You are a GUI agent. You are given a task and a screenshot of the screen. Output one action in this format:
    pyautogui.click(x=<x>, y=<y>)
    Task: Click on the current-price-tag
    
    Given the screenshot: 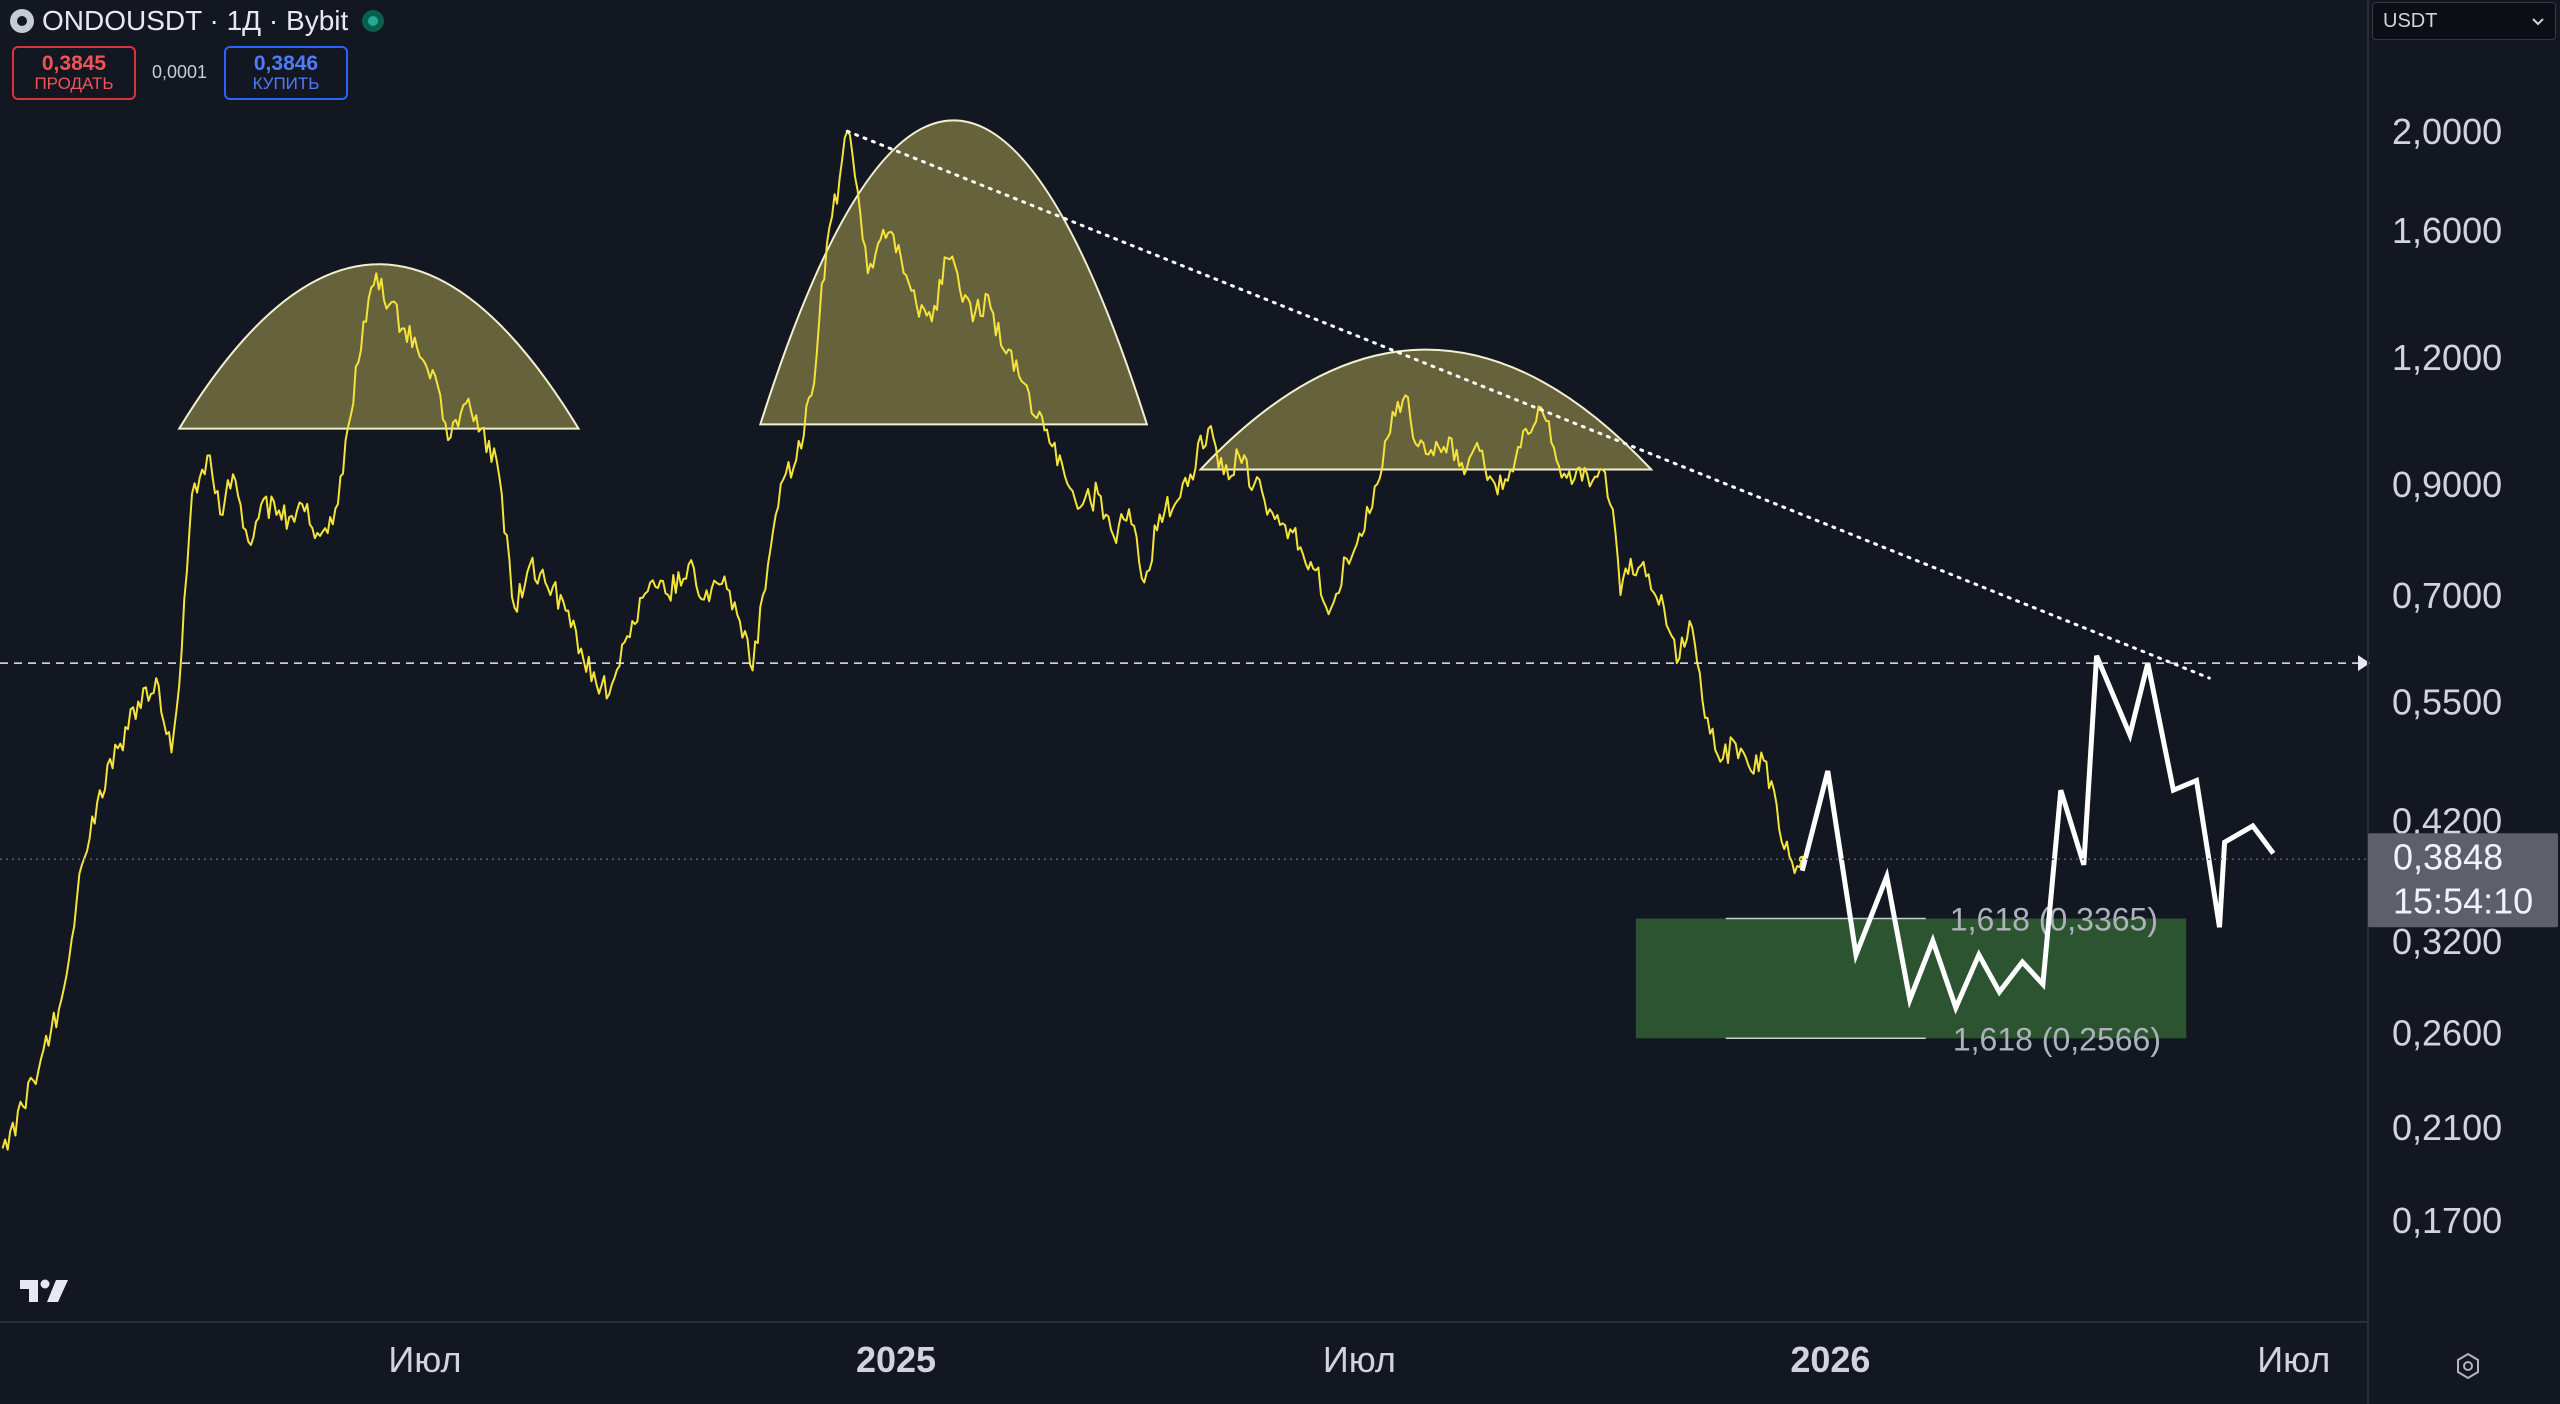 What is the action you would take?
    pyautogui.click(x=2463, y=880)
    